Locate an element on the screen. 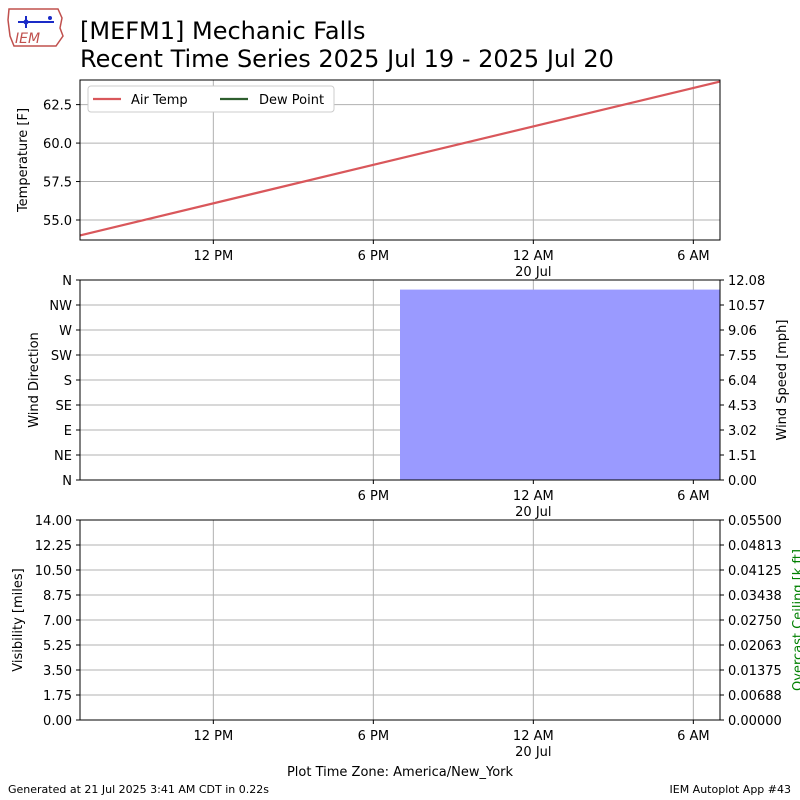 This screenshot has width=800, height=800. y-tick-label-right: 3.02 is located at coordinates (742, 431).